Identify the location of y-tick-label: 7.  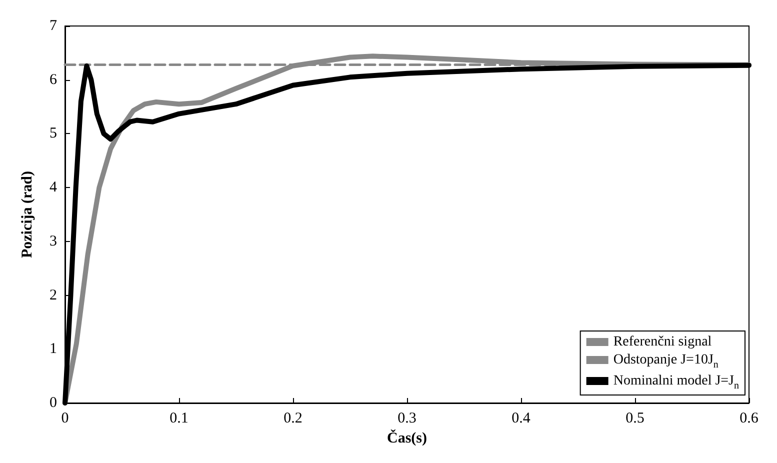
(54, 26).